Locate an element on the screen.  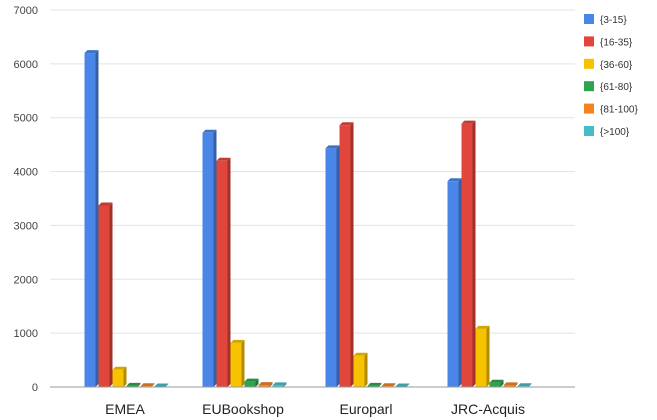
y-tick-label: 1000 is located at coordinates (26, 334).